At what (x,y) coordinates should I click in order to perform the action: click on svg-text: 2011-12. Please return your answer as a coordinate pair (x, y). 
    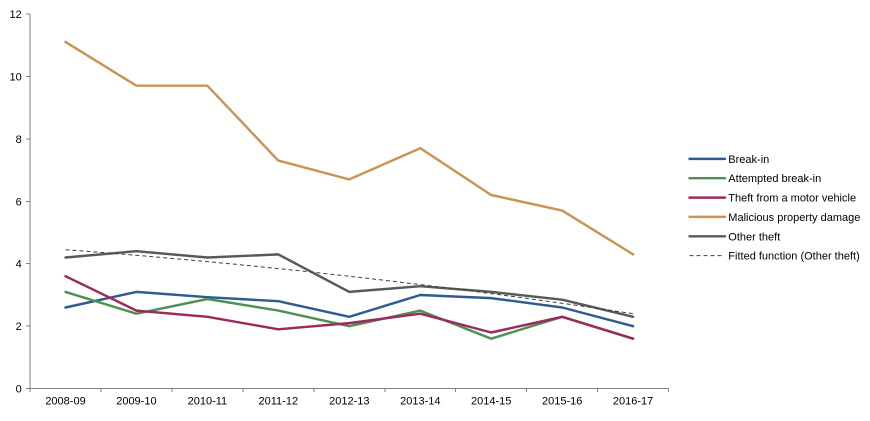
    Looking at the image, I should click on (279, 402).